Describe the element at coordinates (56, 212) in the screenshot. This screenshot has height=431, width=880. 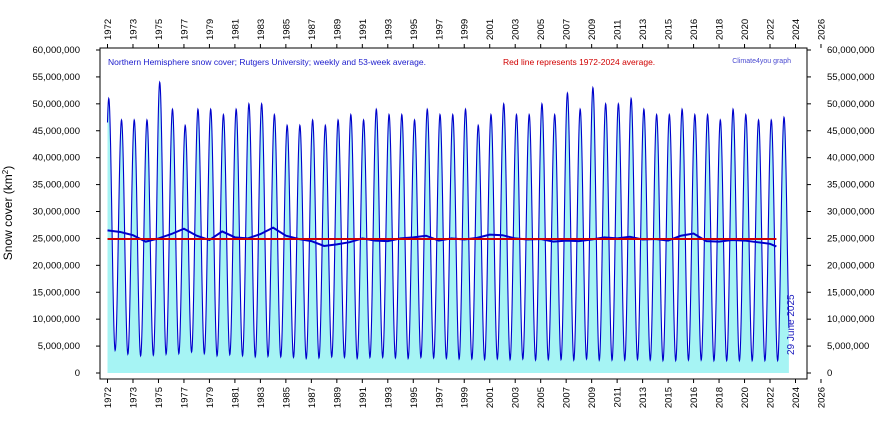
I see `y-tick-label-left: 30,000,000` at that location.